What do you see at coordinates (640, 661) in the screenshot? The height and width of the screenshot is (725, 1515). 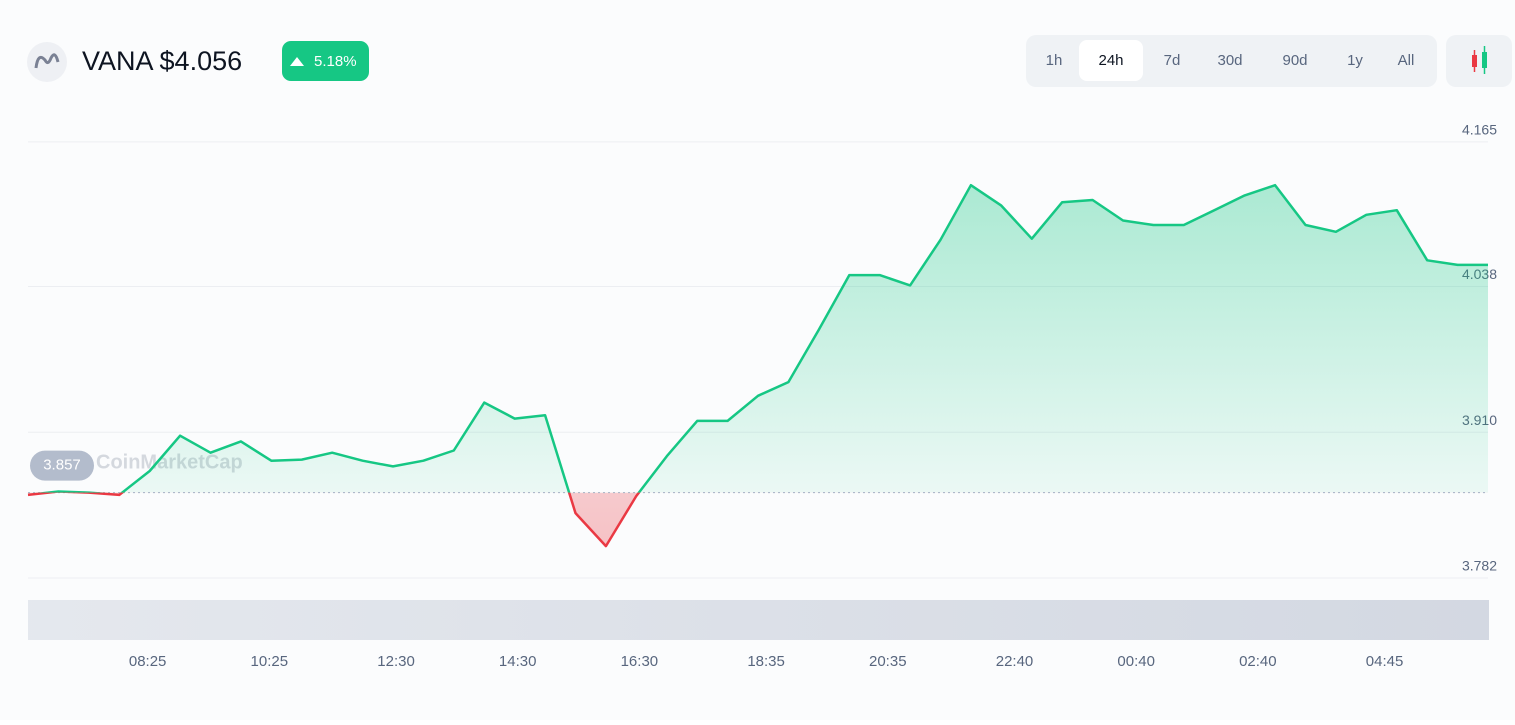 I see `x-tick-label: 16:30` at bounding box center [640, 661].